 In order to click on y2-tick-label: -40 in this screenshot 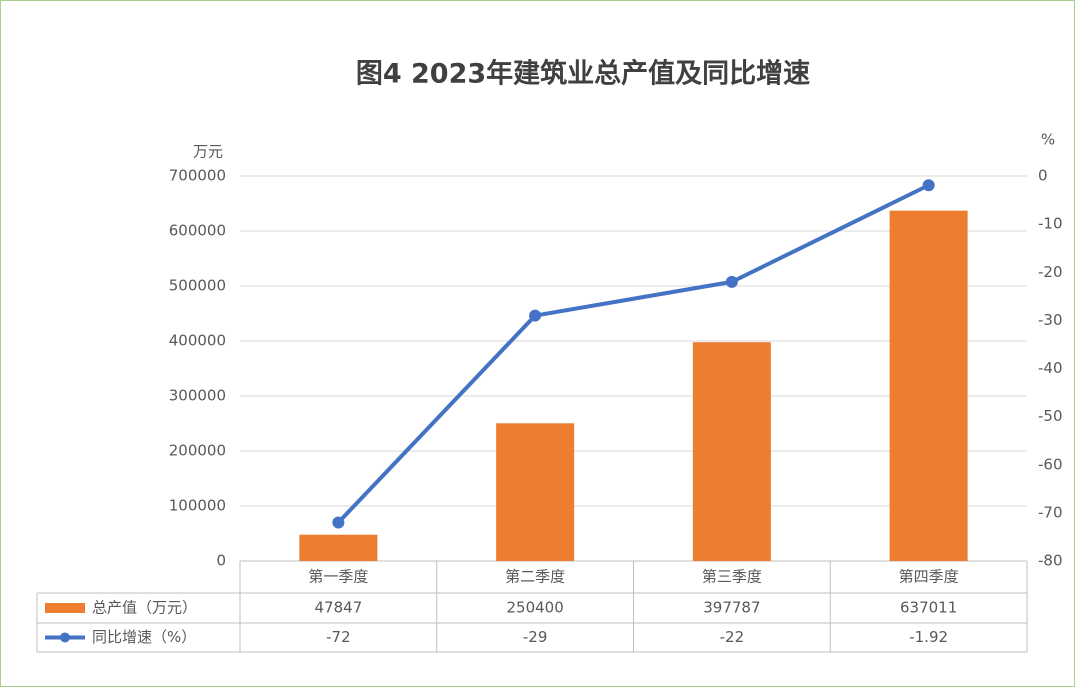, I will do `click(1050, 368)`.